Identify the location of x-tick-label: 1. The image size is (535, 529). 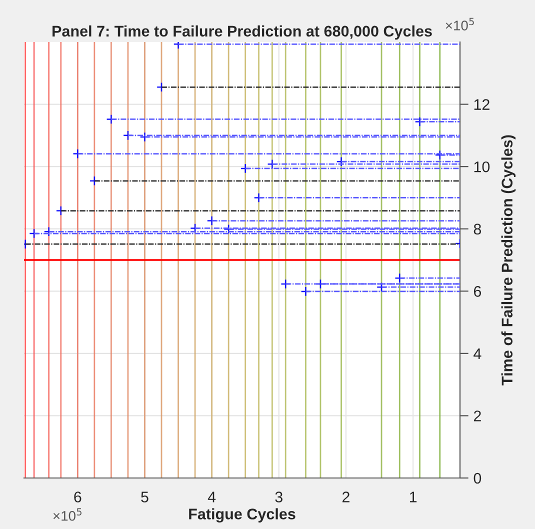
(413, 497).